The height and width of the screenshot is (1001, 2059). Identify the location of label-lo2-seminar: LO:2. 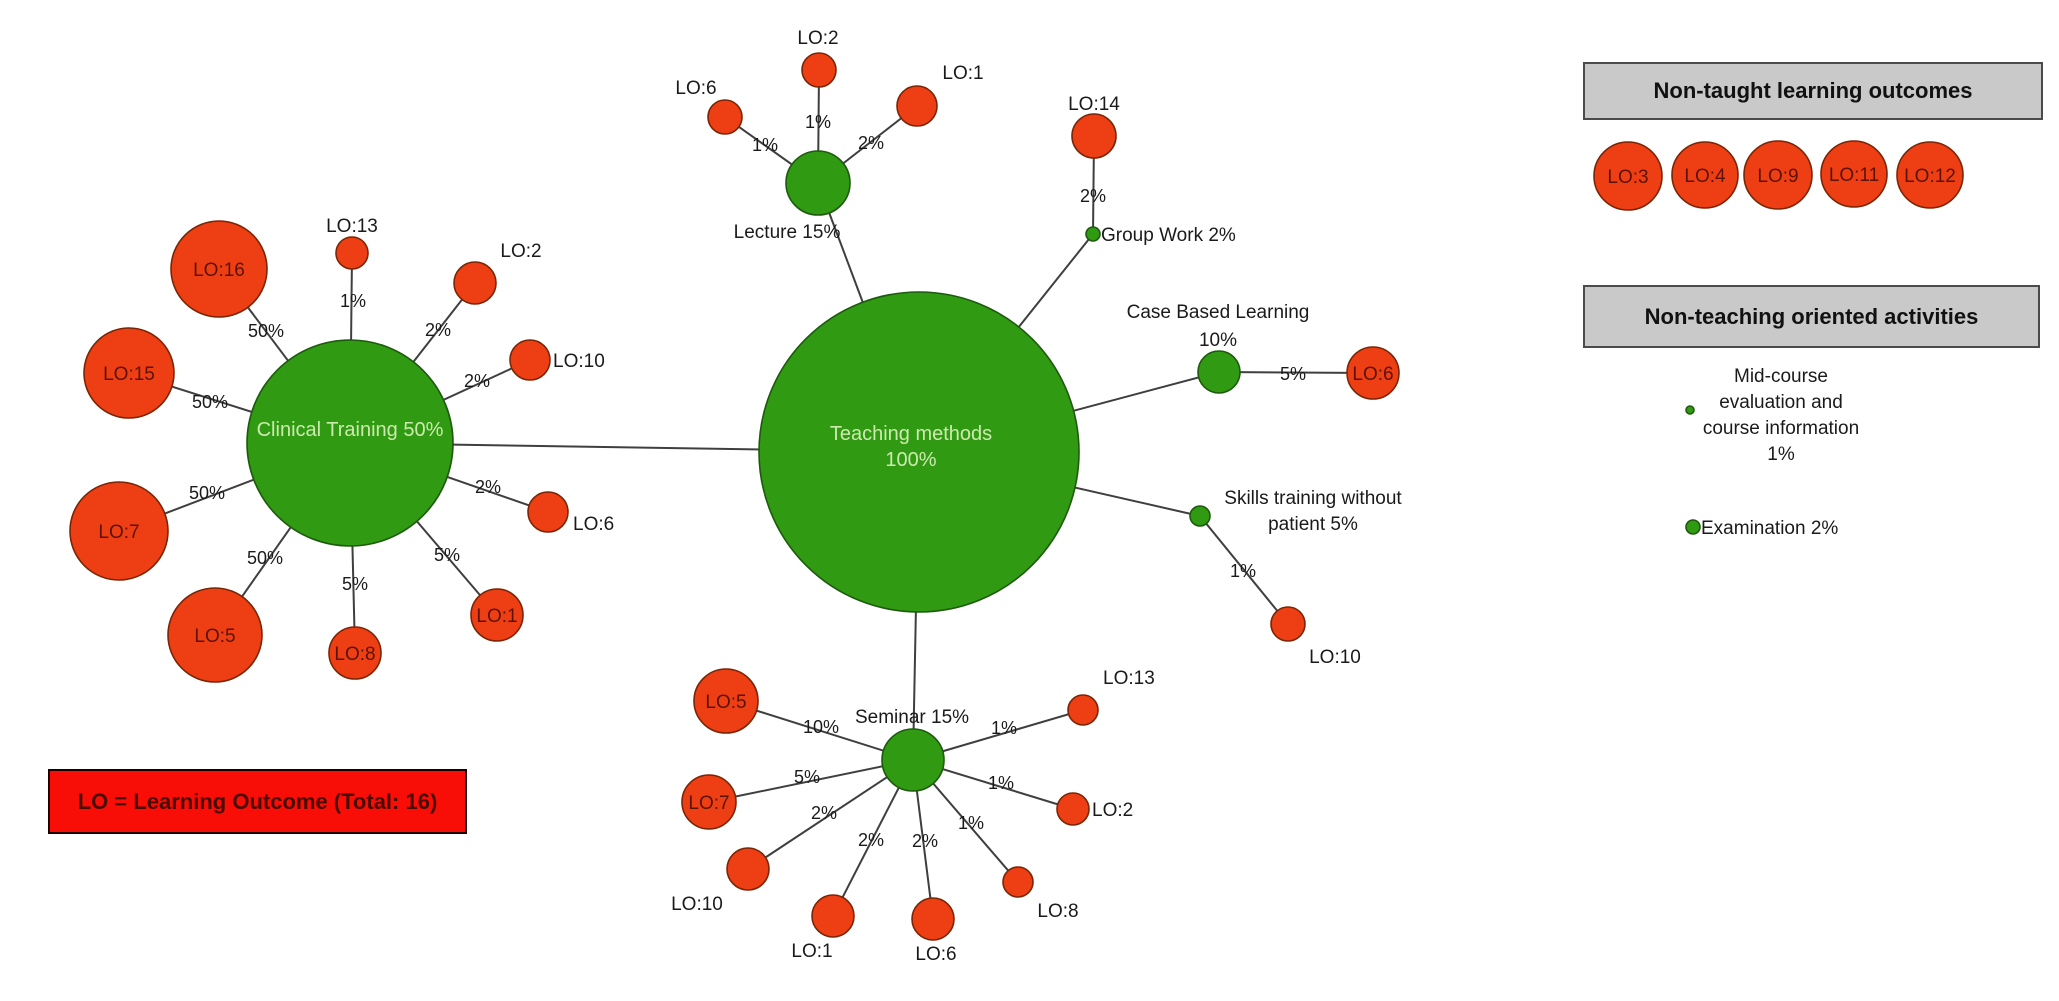
(1112, 810).